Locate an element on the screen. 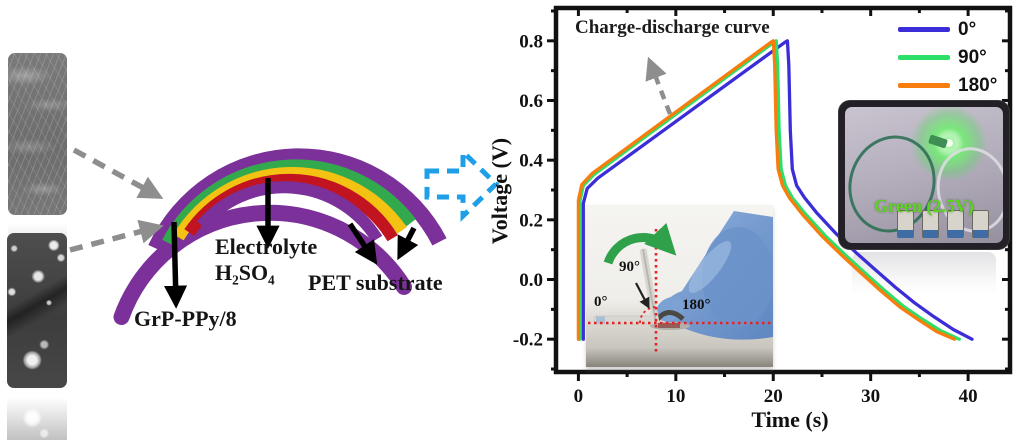  x-tick-label: 30 is located at coordinates (870, 396).